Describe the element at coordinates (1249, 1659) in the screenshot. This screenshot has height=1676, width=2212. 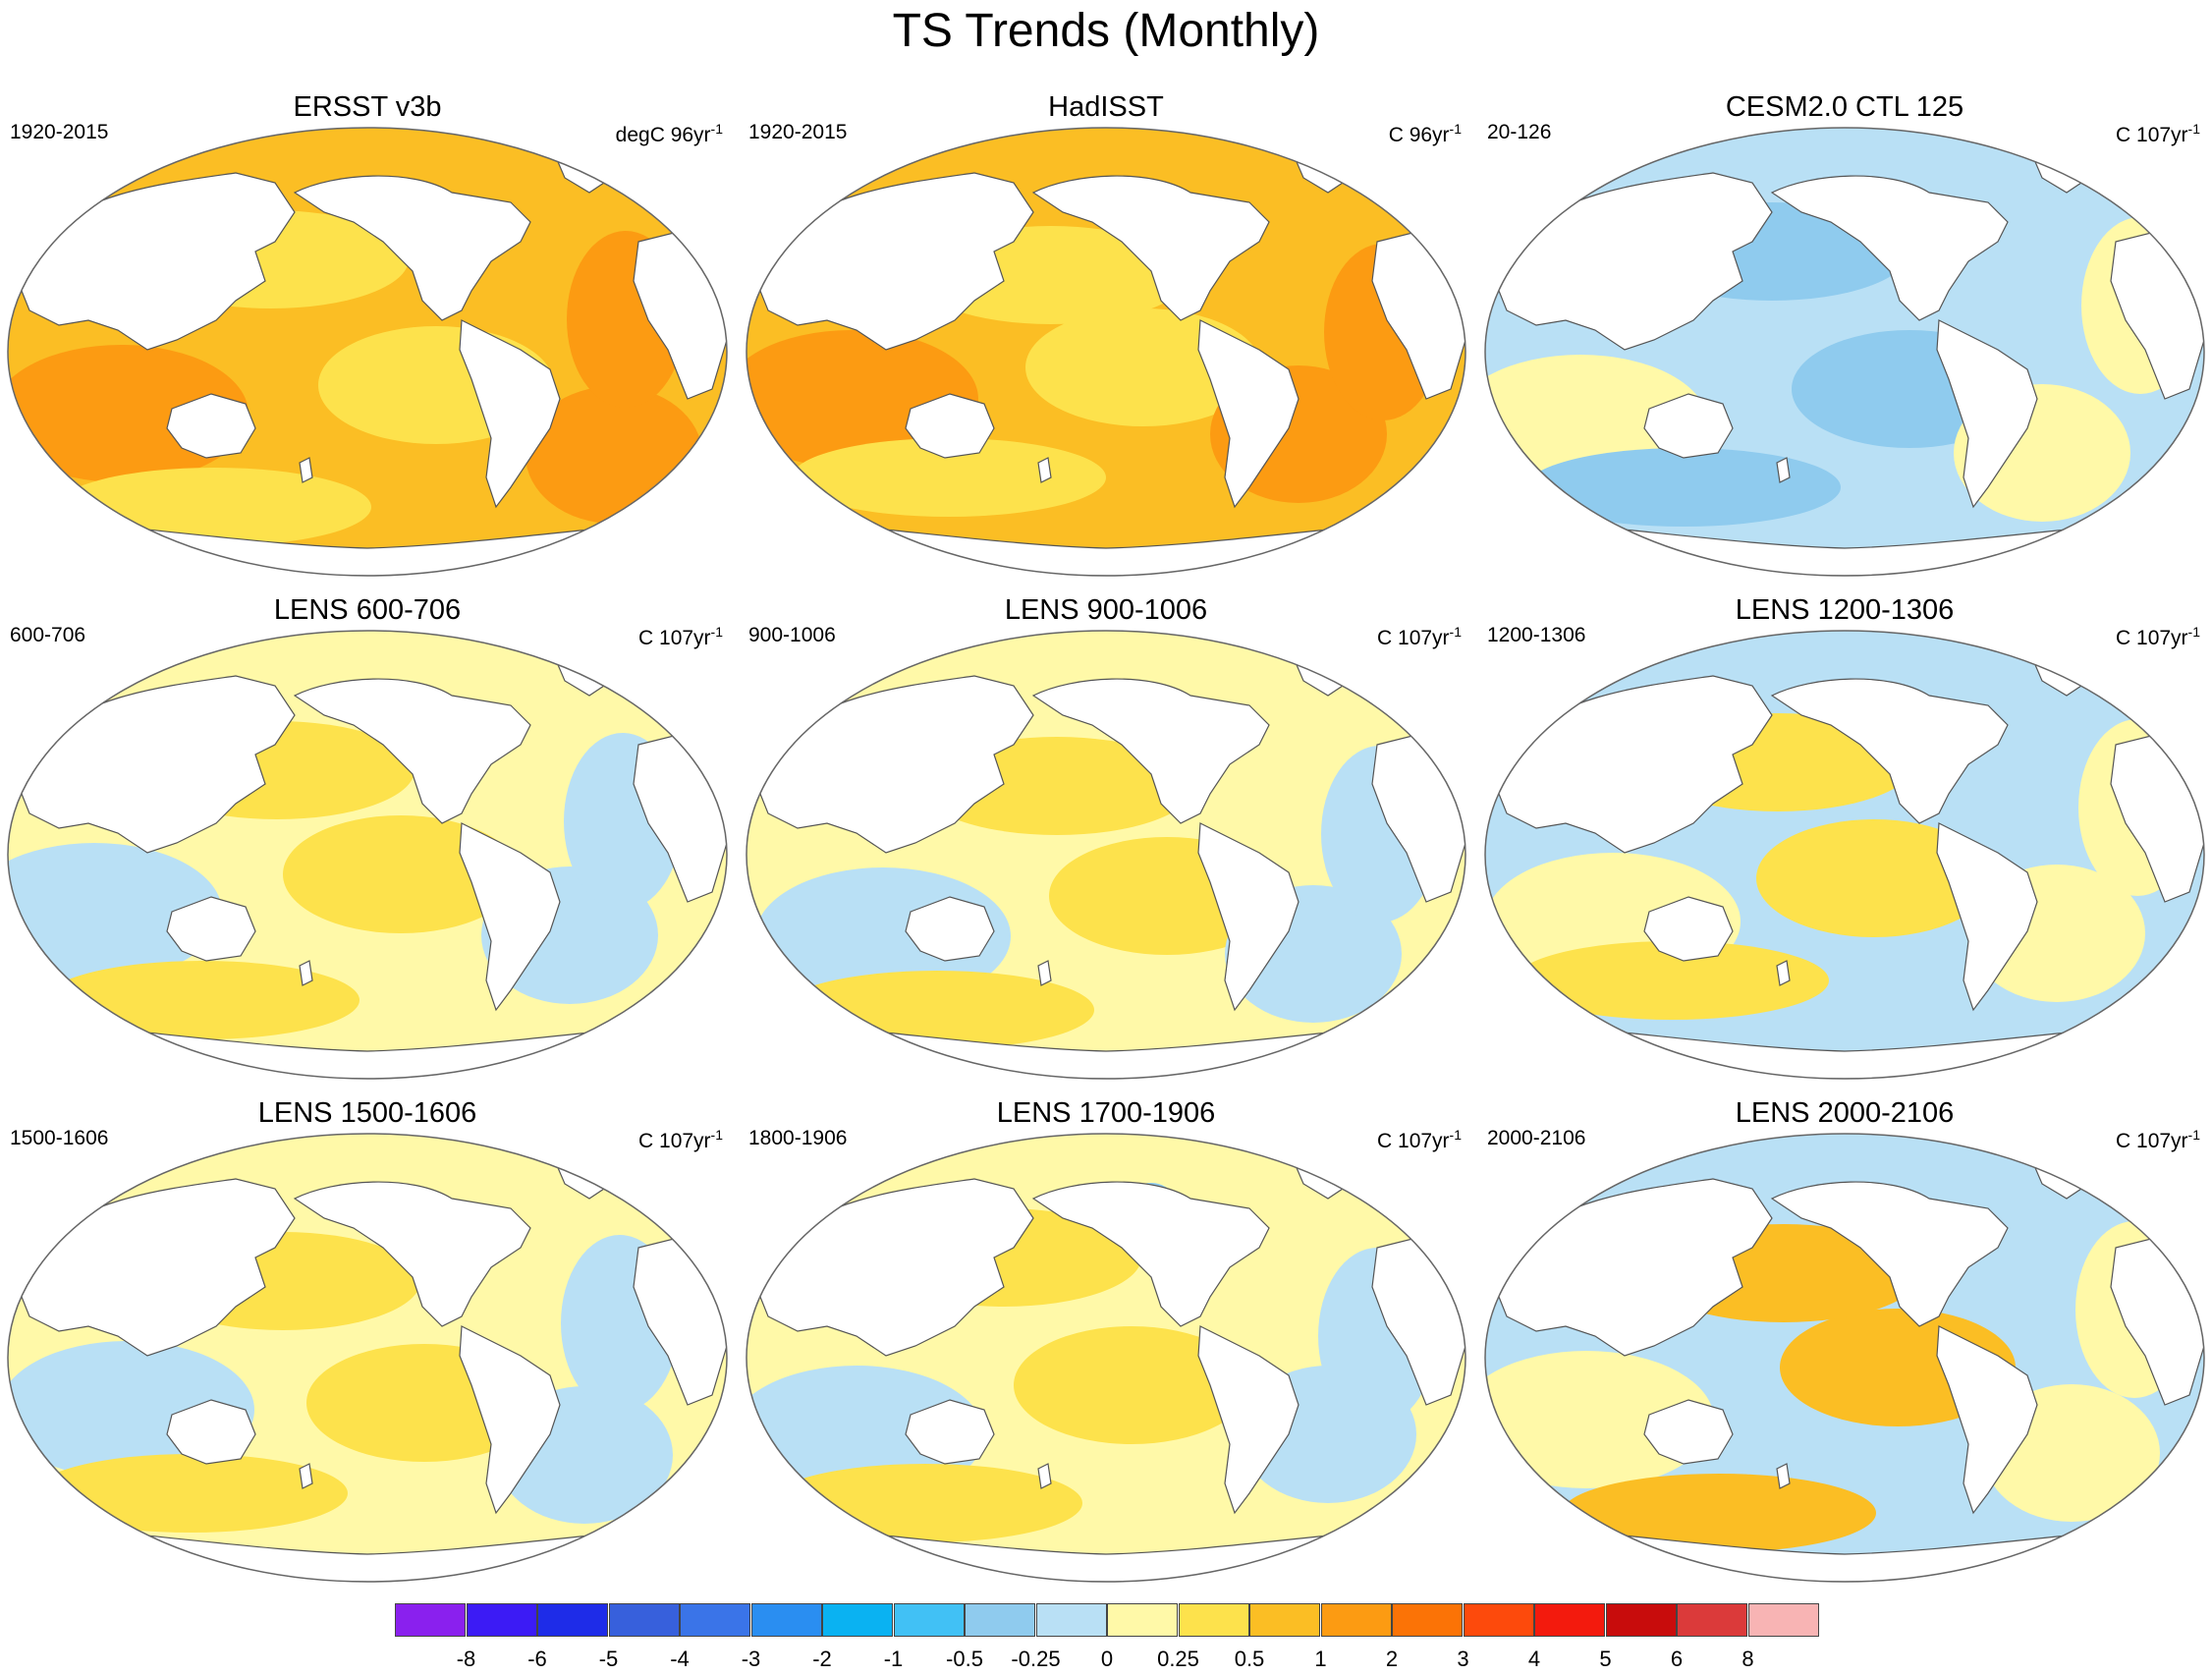
I see `colorbar-tick-label: 0.5` at that location.